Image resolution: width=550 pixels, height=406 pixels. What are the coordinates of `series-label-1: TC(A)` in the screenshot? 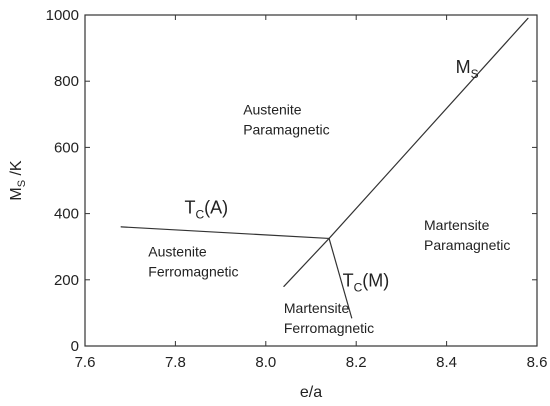 It's located at (206, 210).